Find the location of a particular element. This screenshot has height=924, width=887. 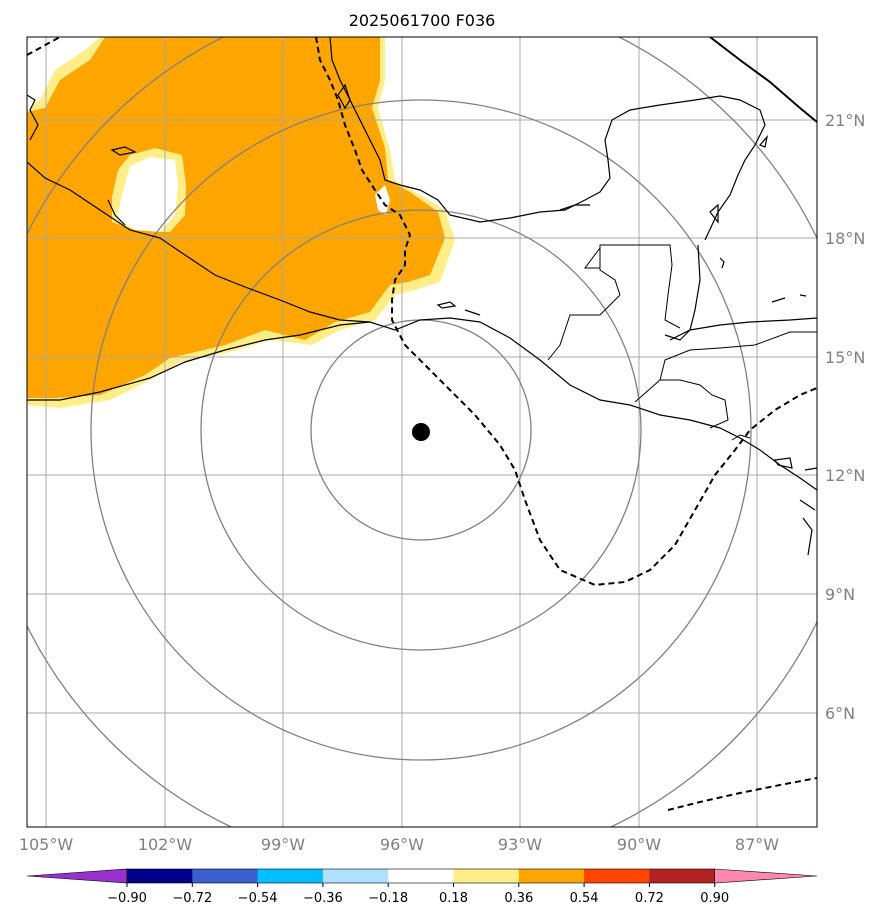

colorbar-label: 0.72 is located at coordinates (649, 898).